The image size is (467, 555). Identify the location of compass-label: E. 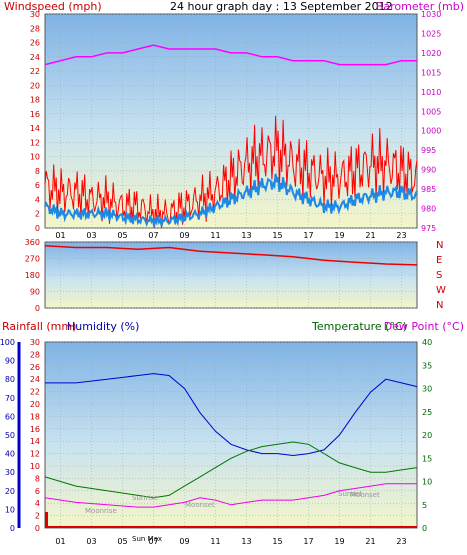
(439, 260).